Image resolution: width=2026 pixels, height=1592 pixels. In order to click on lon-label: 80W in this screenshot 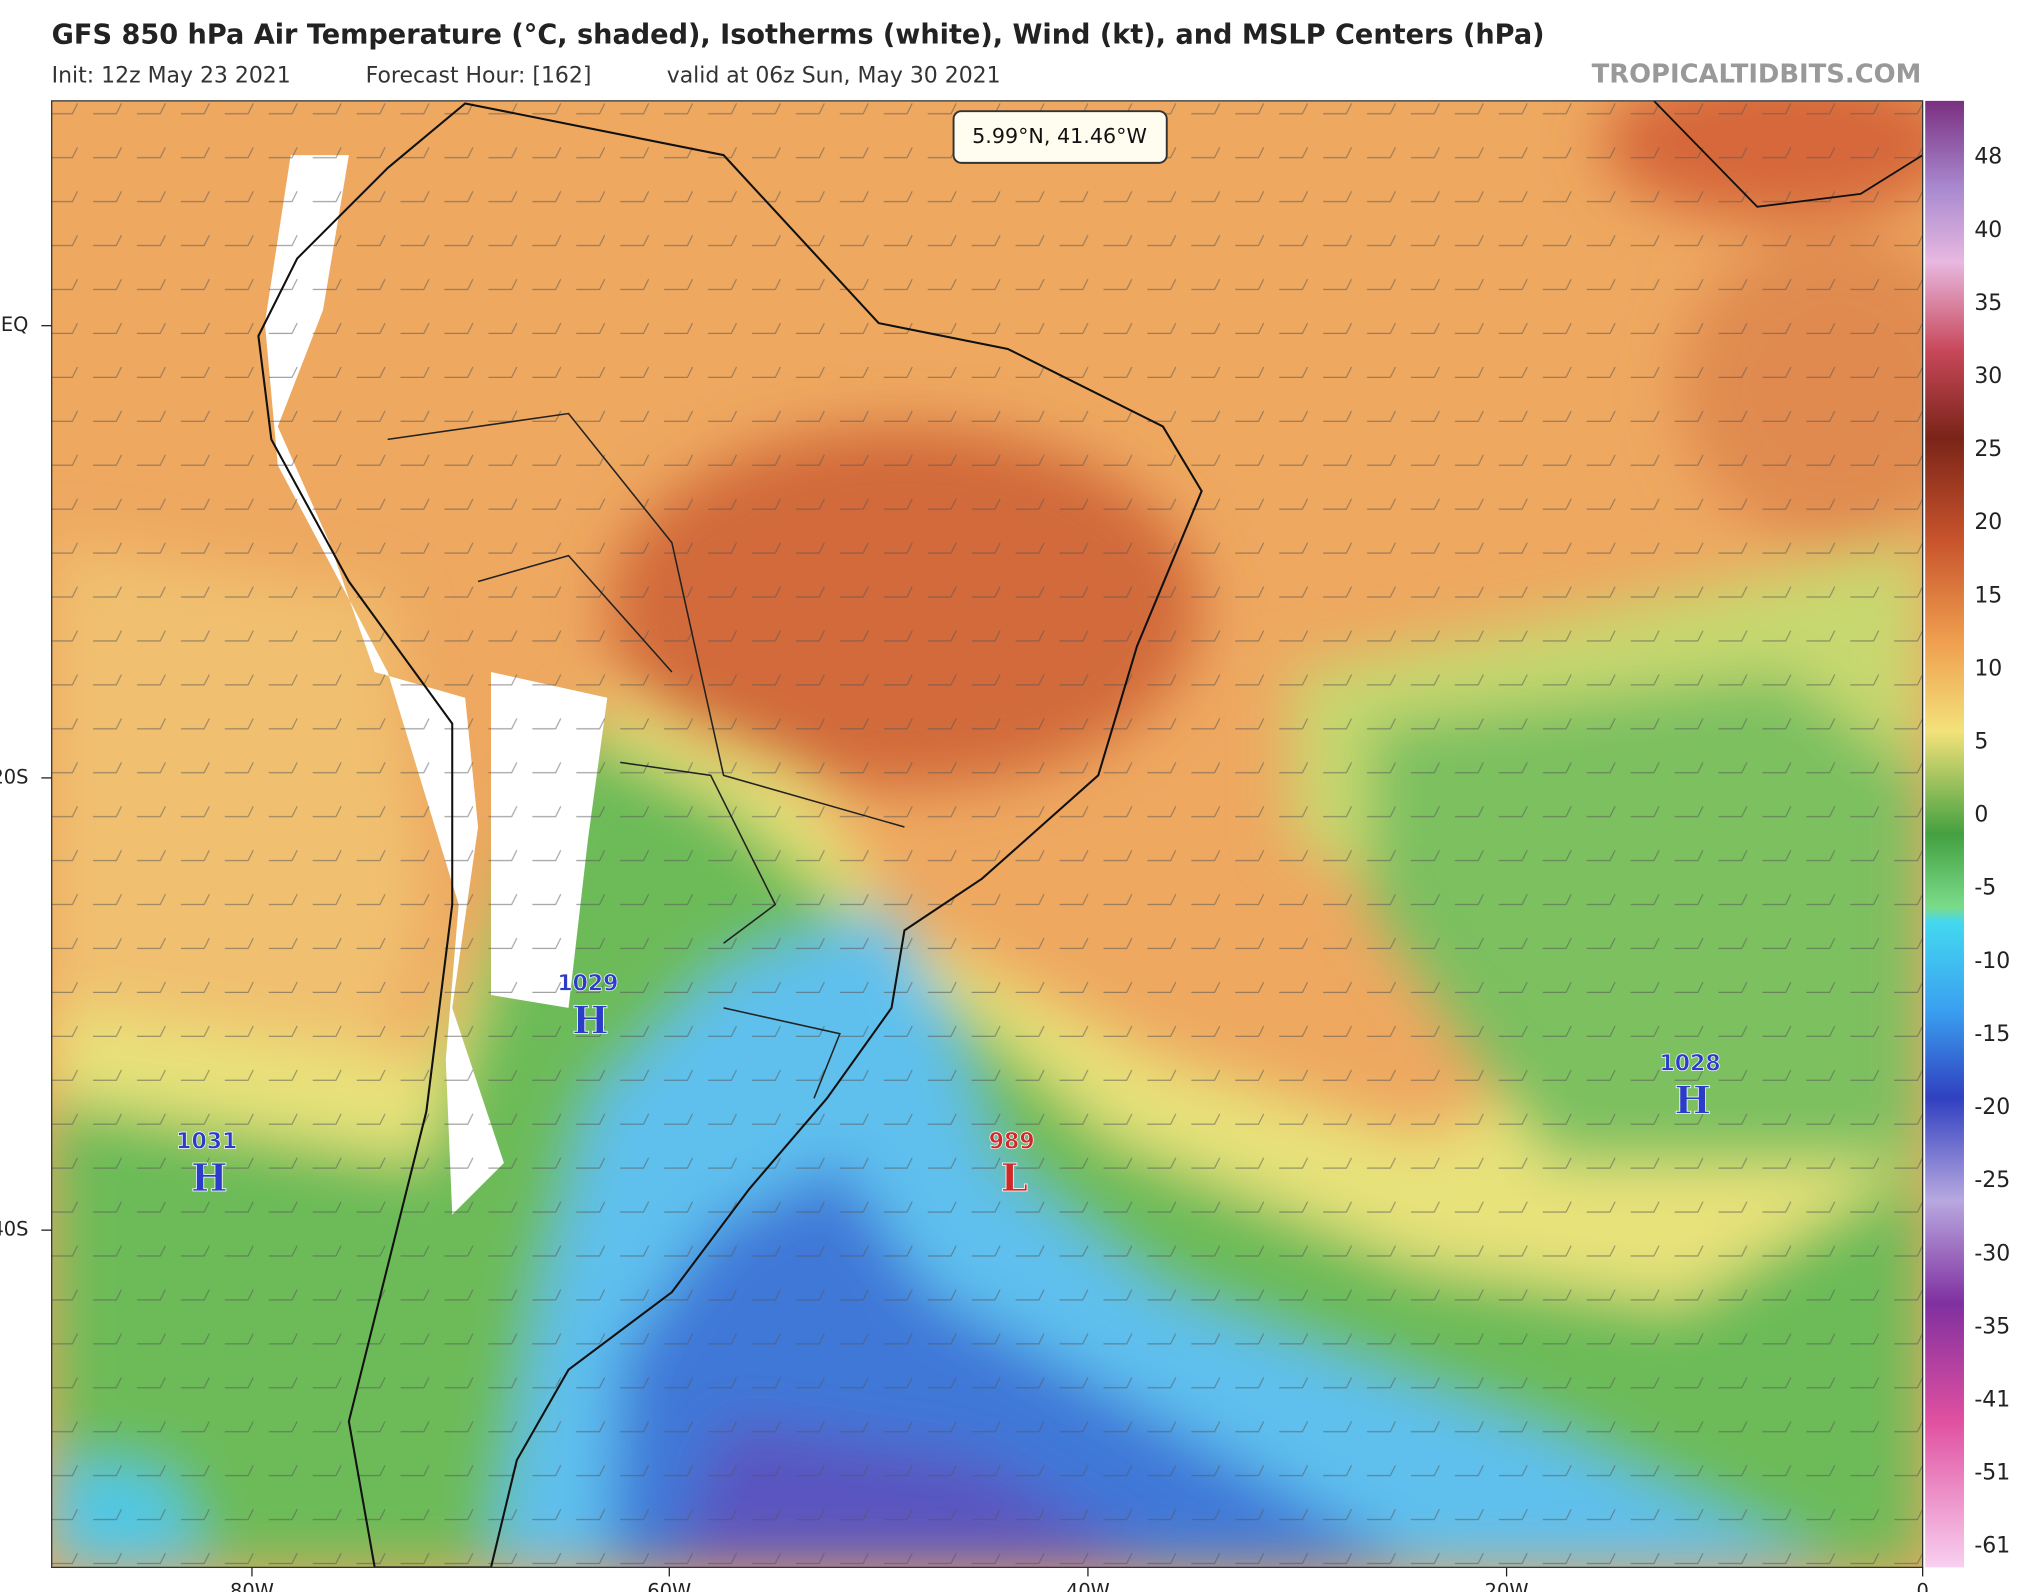, I will do `click(252, 1585)`.